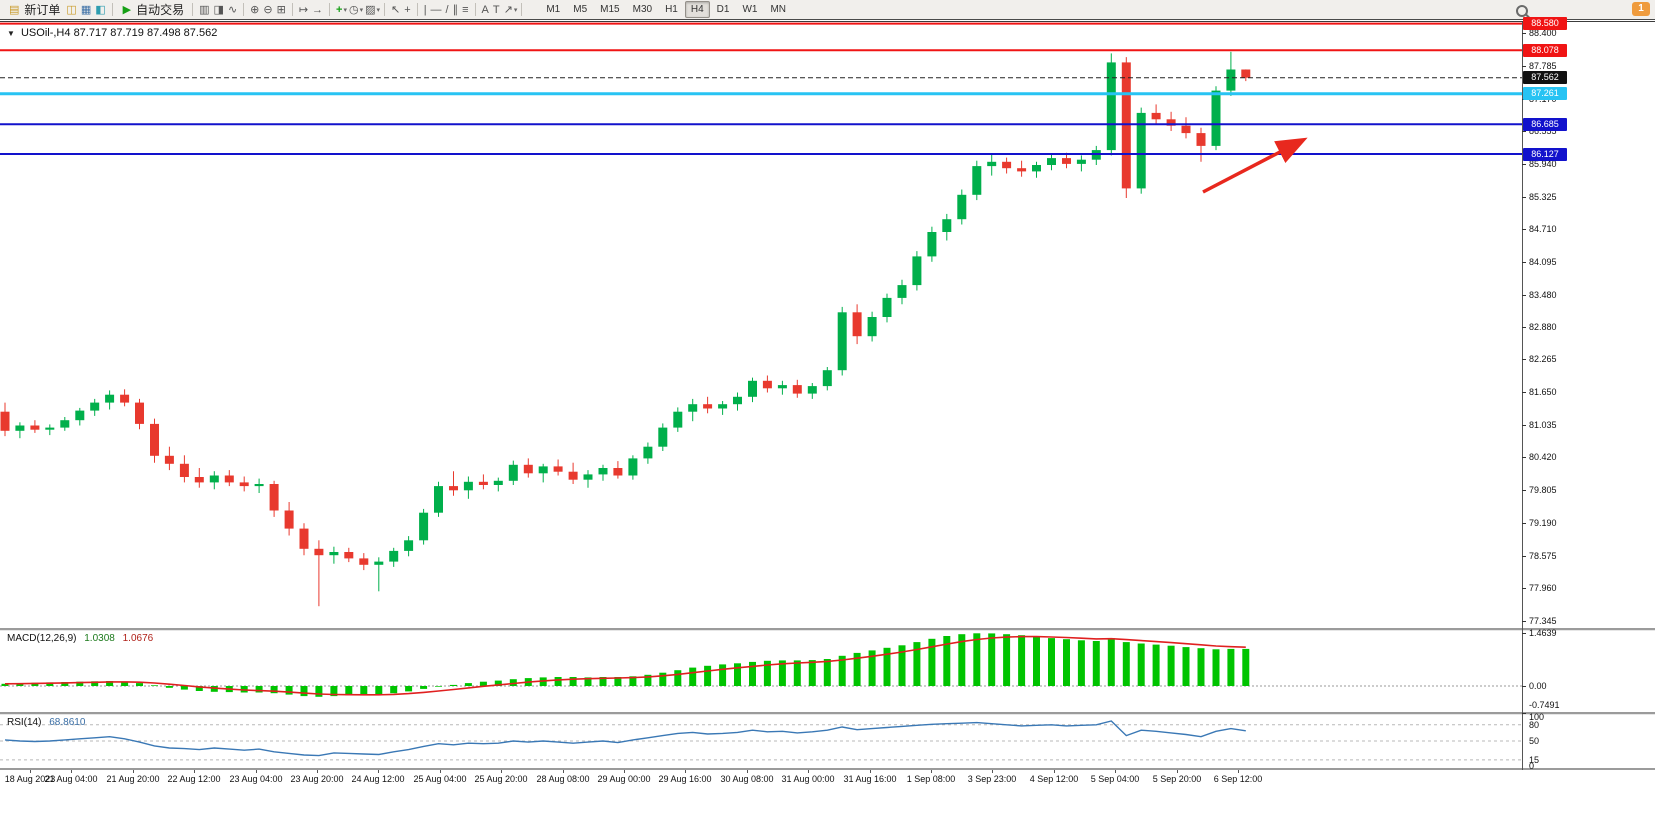 The height and width of the screenshot is (832, 1655). Describe the element at coordinates (378, 779) in the screenshot. I see `time-axis-label: 24 Aug 12:00` at that location.